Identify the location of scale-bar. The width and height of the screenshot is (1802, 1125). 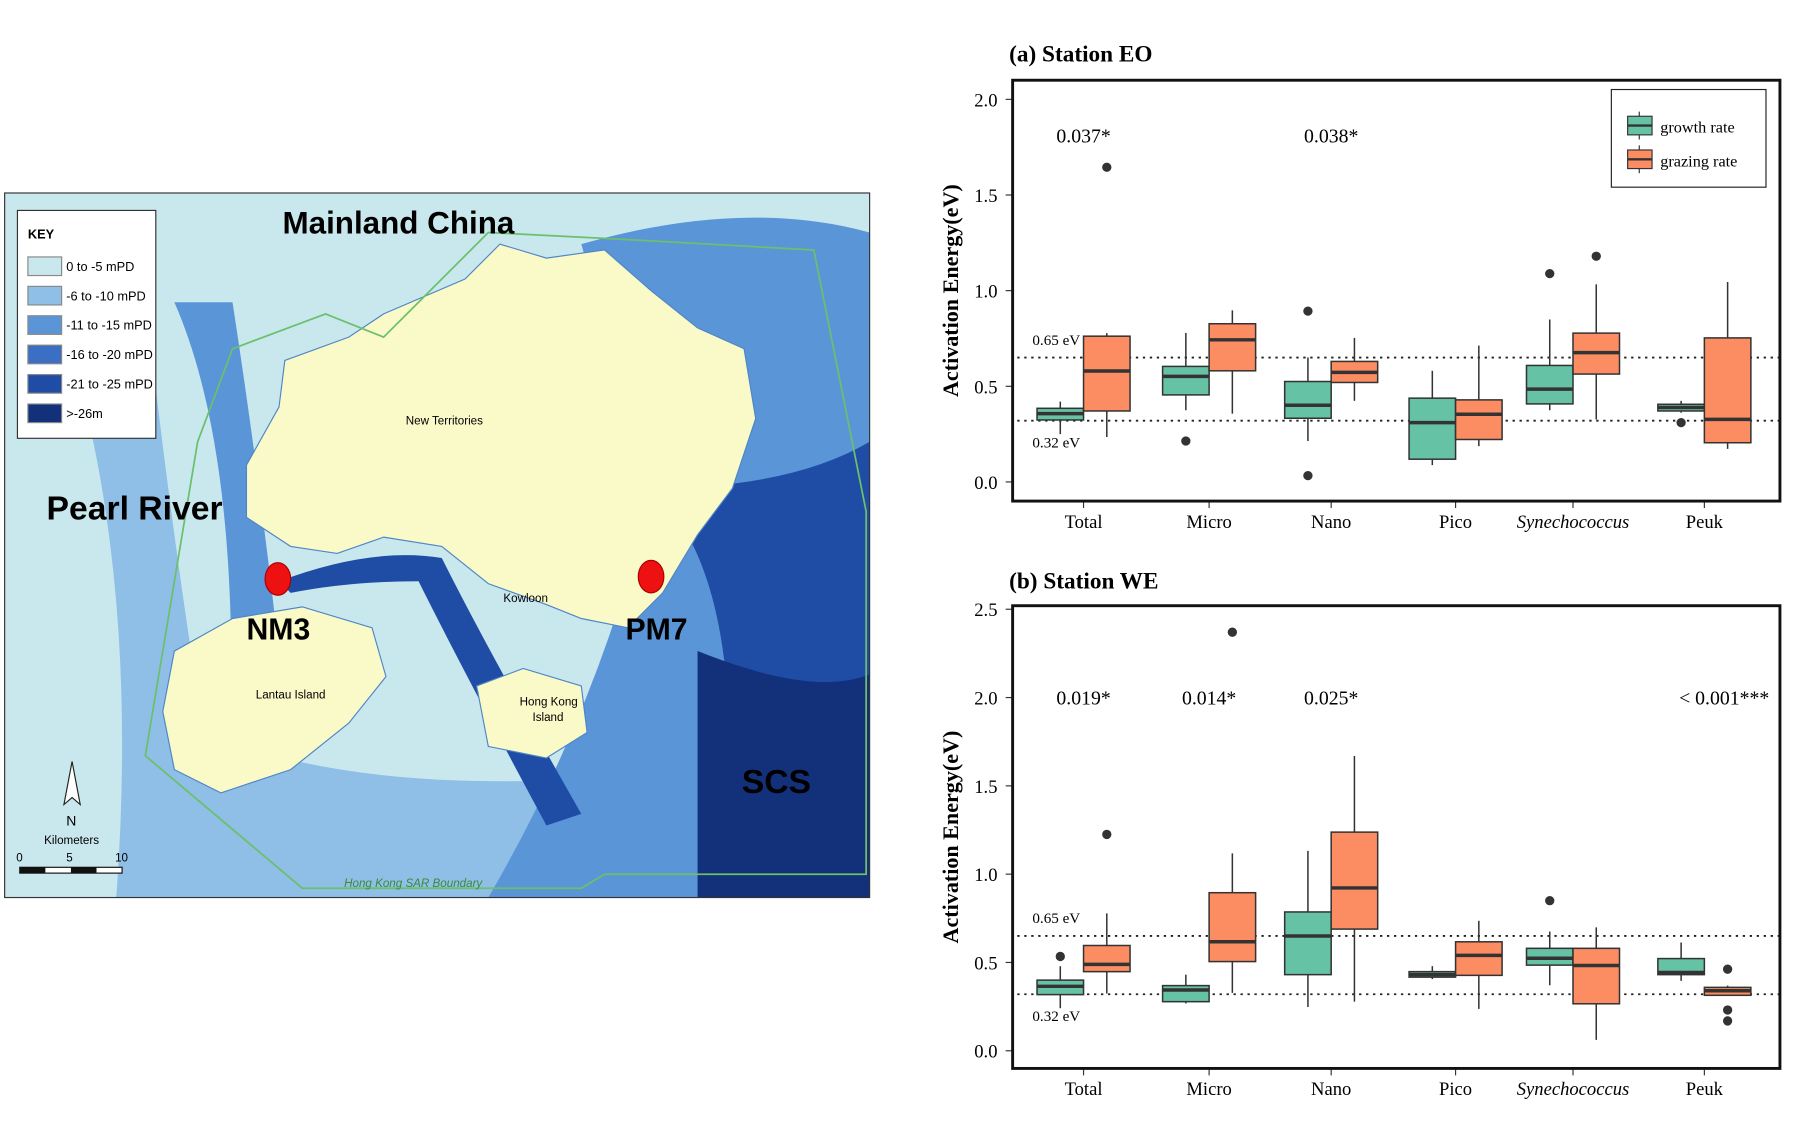
(71, 870).